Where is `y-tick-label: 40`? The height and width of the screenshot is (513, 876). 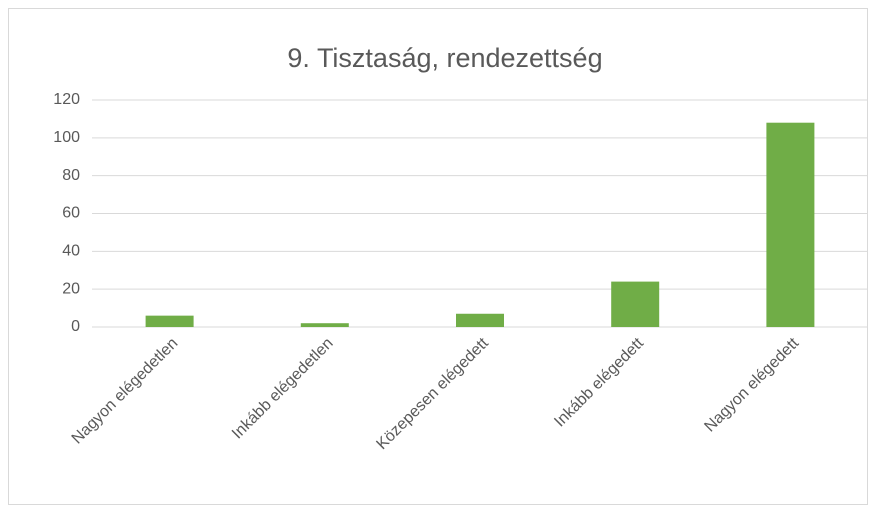
y-tick-label: 40 is located at coordinates (71, 251).